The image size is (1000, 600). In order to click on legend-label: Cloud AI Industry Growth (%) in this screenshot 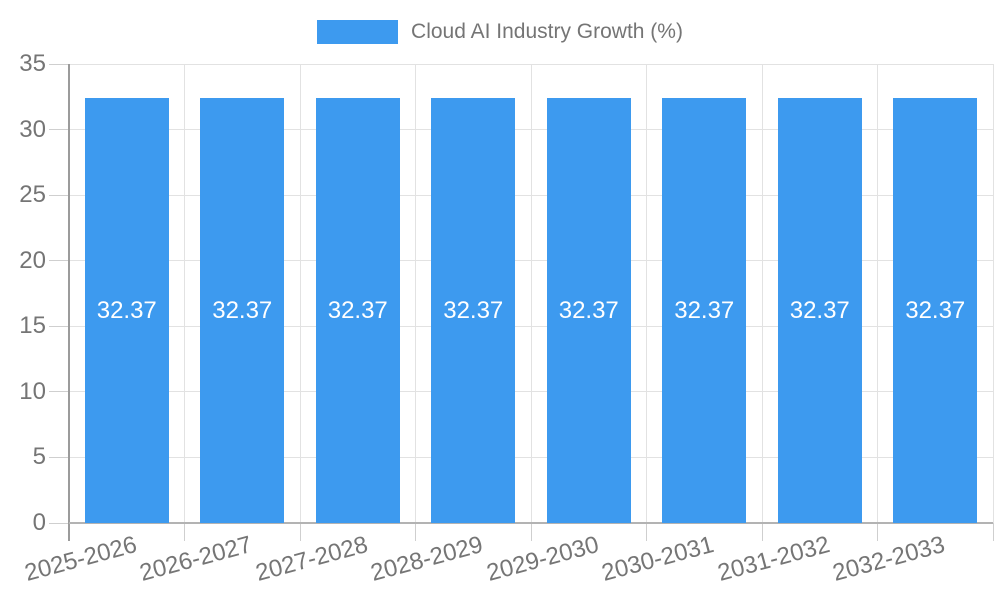, I will do `click(547, 31)`.